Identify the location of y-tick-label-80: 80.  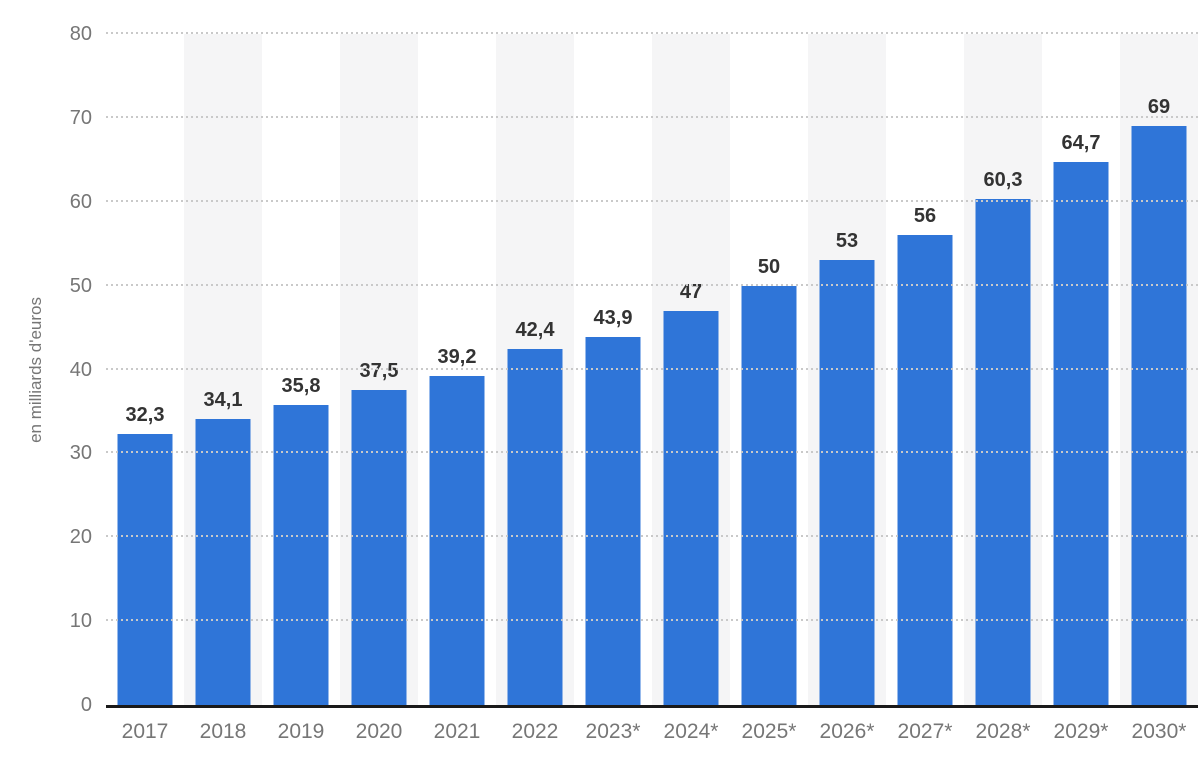
(80, 34).